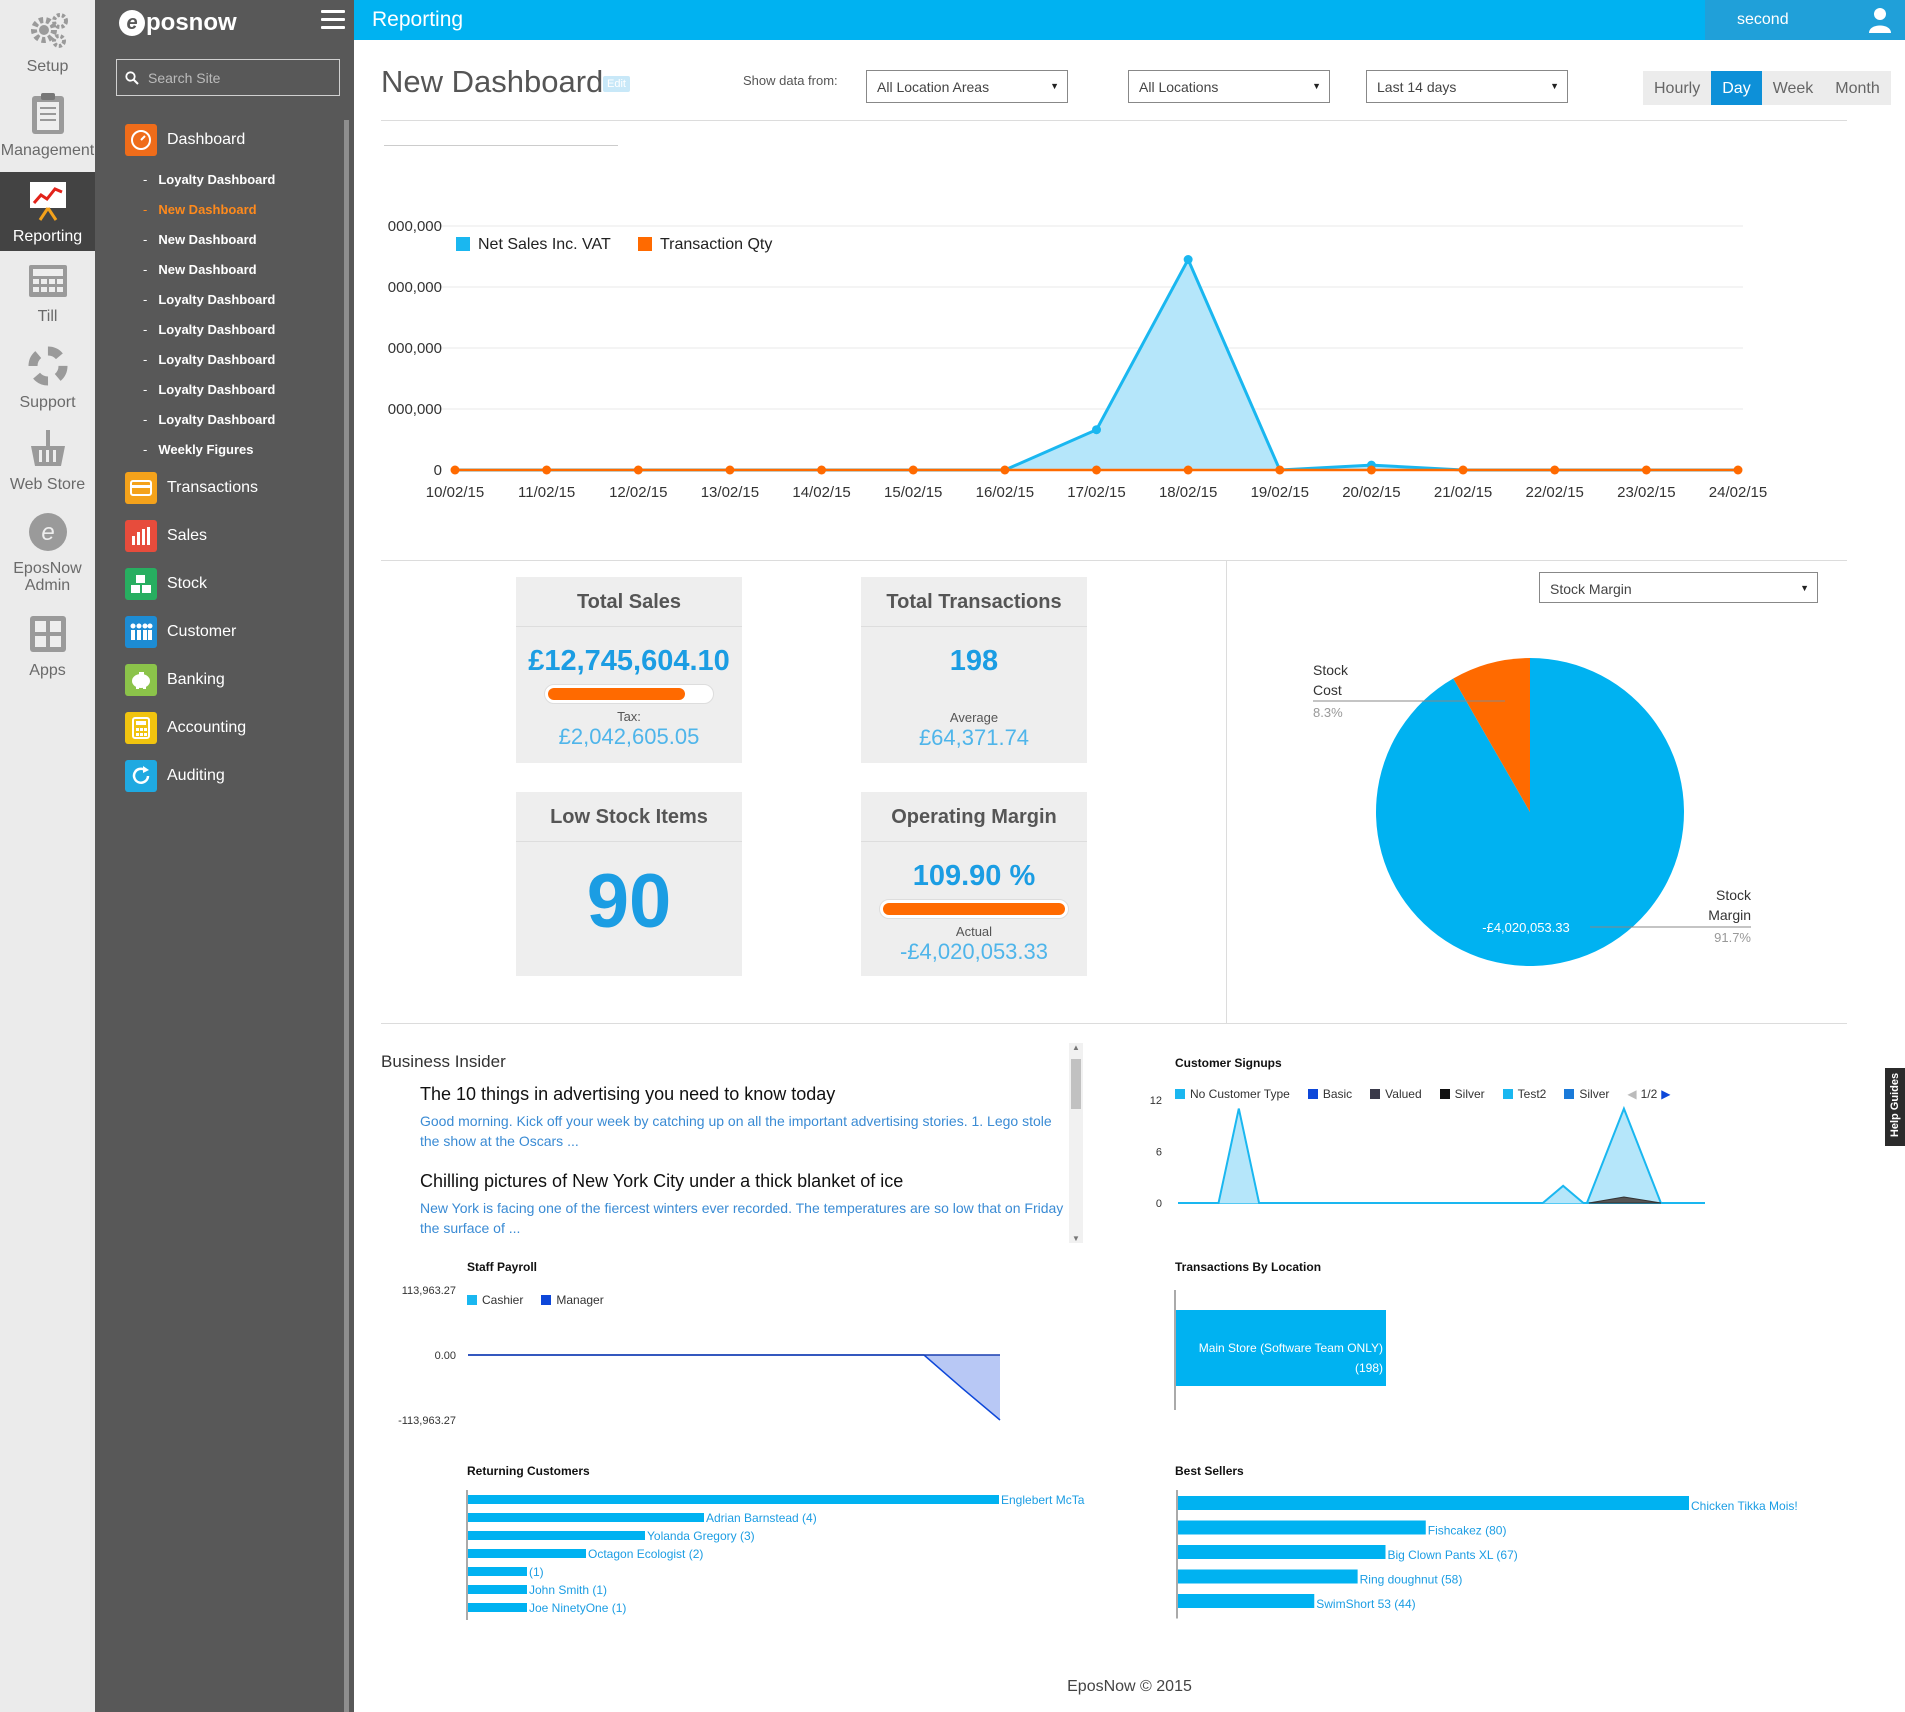 The image size is (1905, 1712). Describe the element at coordinates (699, 1356) in the screenshot. I see `staff-payroll-chart: 113,963.27 0.00 -113,963.27` at that location.